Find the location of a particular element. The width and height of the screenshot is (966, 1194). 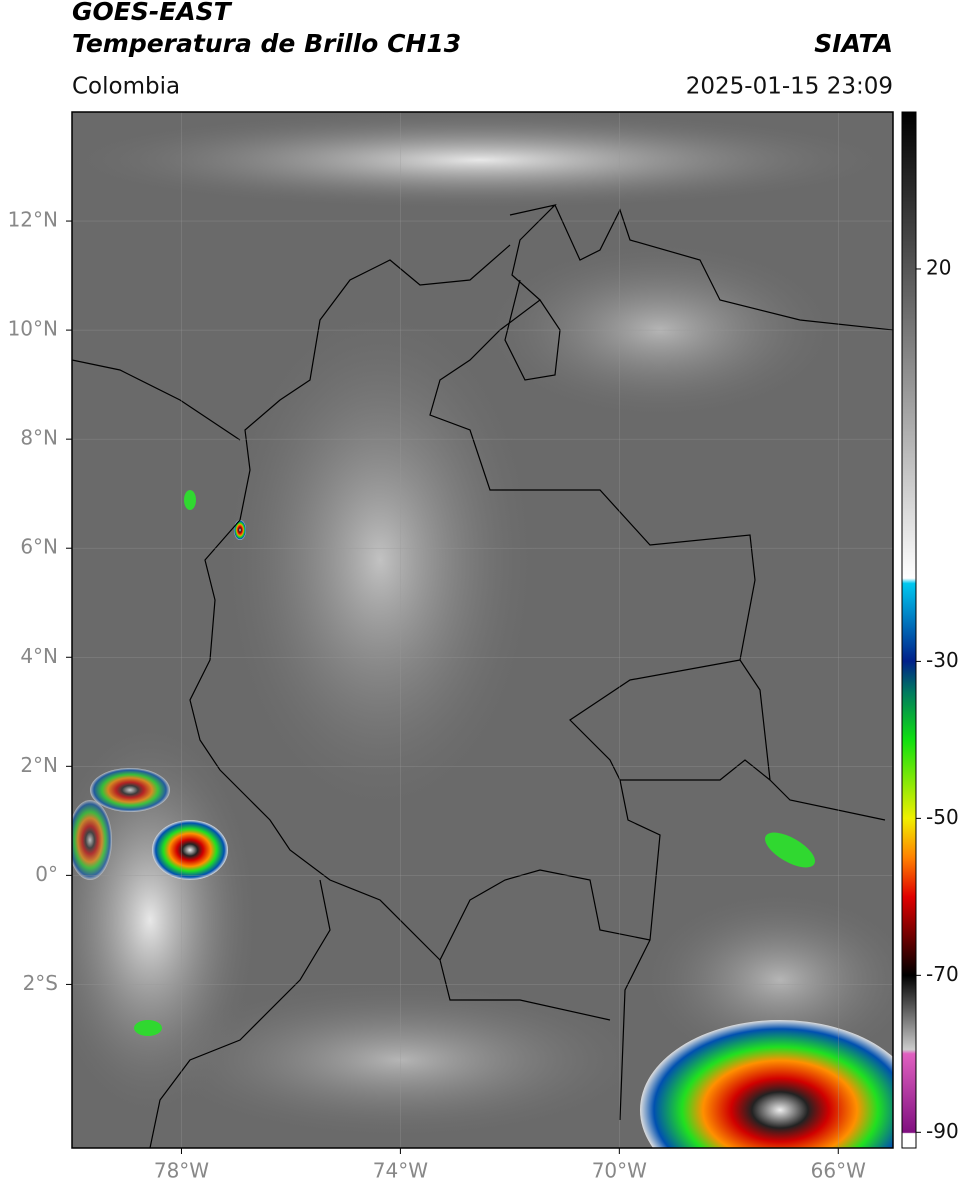

x-tick-label: 78°W is located at coordinates (181, 1171).